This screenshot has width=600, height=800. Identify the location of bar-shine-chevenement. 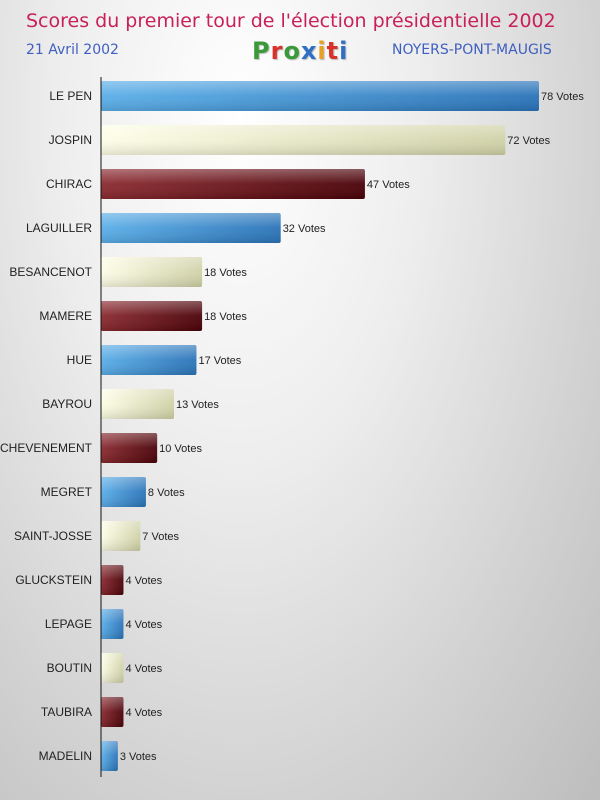
(129, 448).